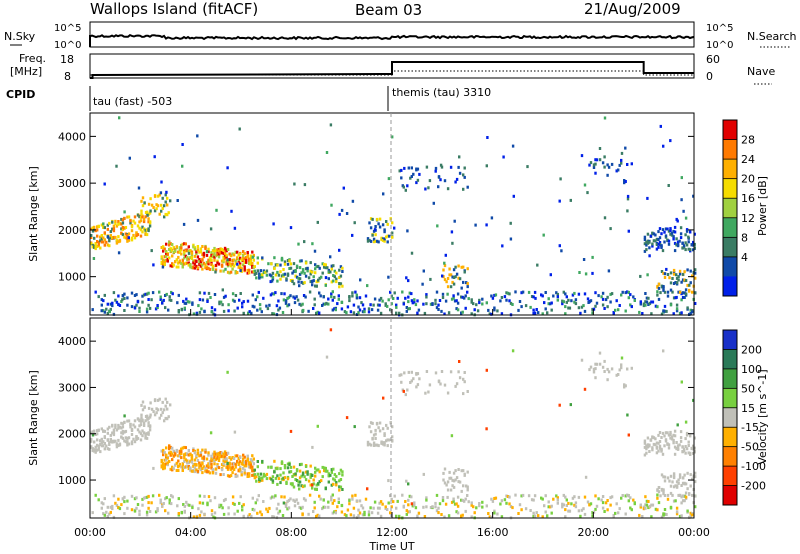  I want to click on colorbar-tick-label: -100, so click(753, 466).